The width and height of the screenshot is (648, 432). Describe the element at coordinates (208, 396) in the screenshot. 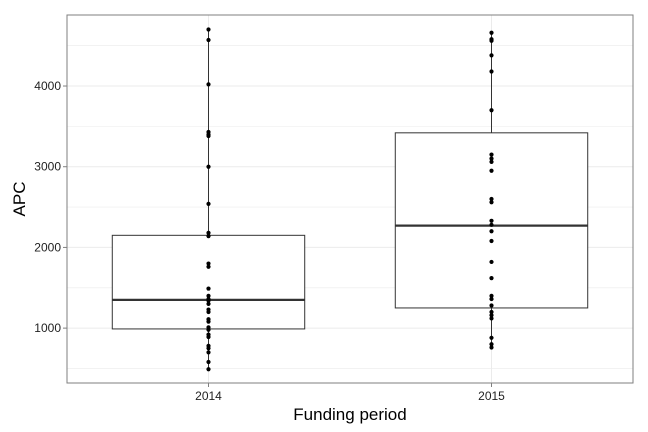

I see `x-tick-label: 2014` at that location.